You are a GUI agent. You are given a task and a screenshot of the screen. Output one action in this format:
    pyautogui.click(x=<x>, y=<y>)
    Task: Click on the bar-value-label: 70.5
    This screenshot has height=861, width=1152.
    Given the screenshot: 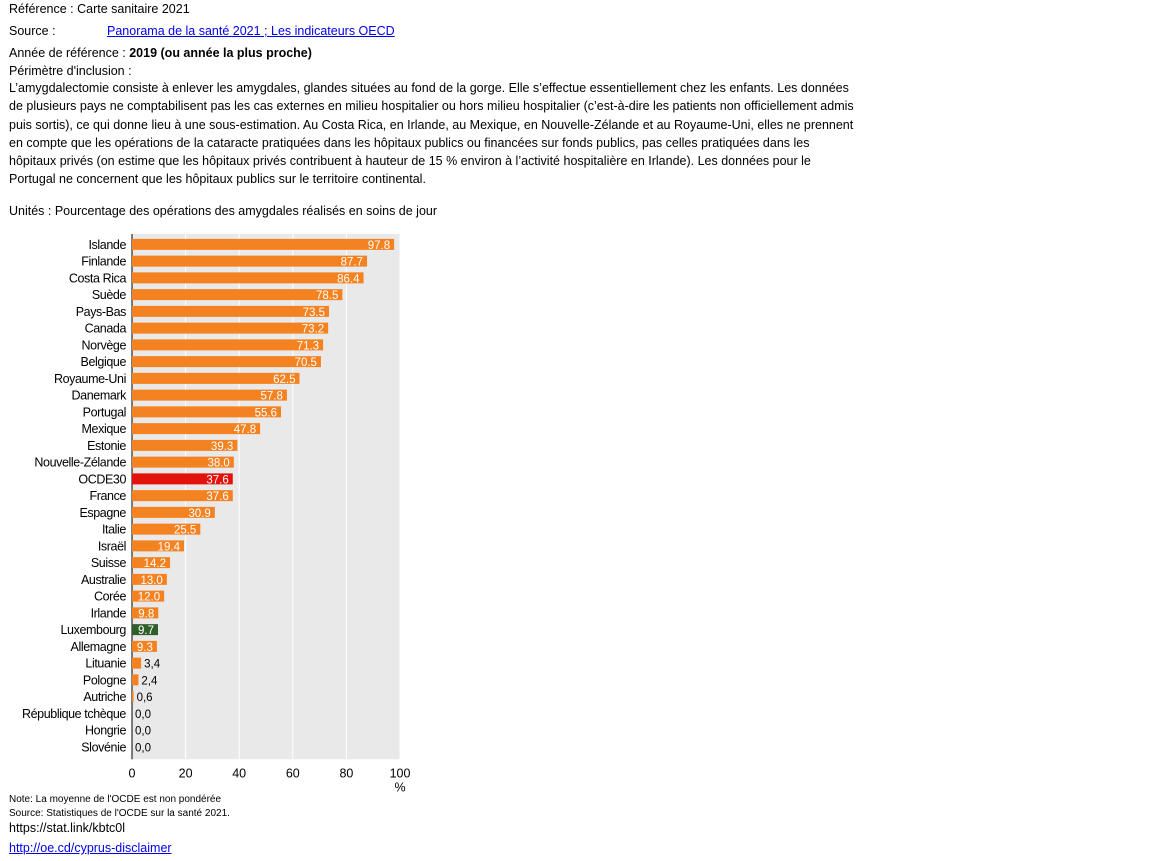 What is the action you would take?
    pyautogui.click(x=306, y=363)
    